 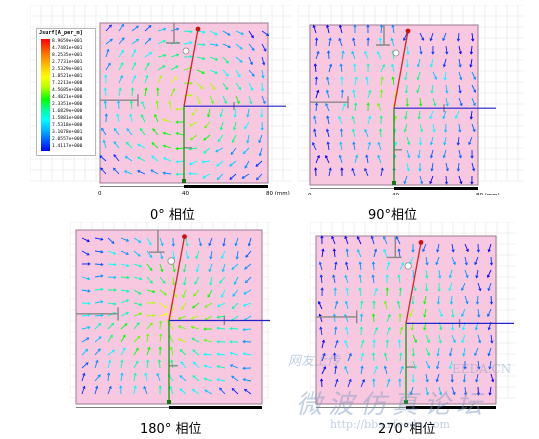 I want to click on ground-port, so click(x=394, y=183).